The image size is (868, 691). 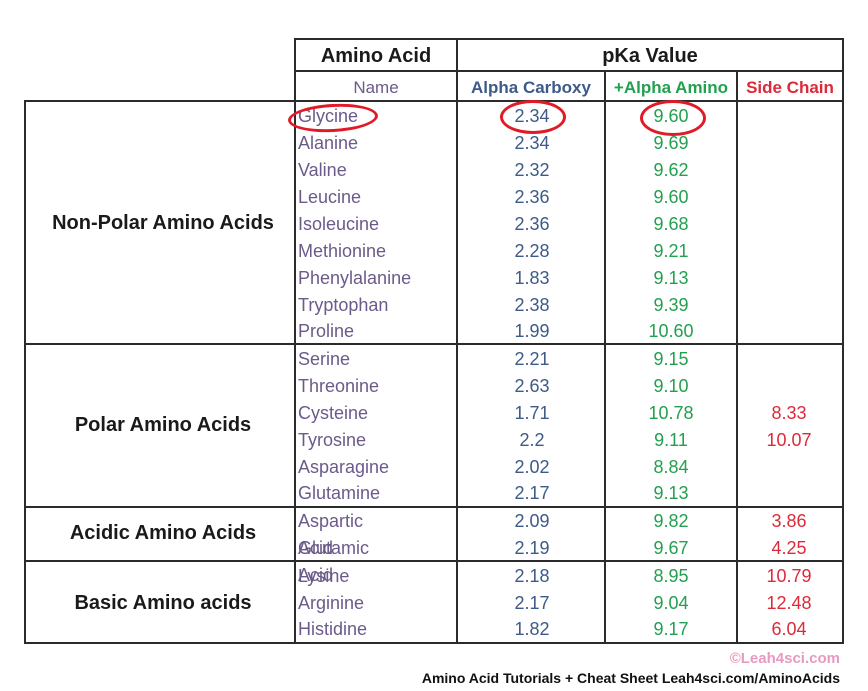 I want to click on alpha-carboxy-value: 2.19, so click(x=532, y=548).